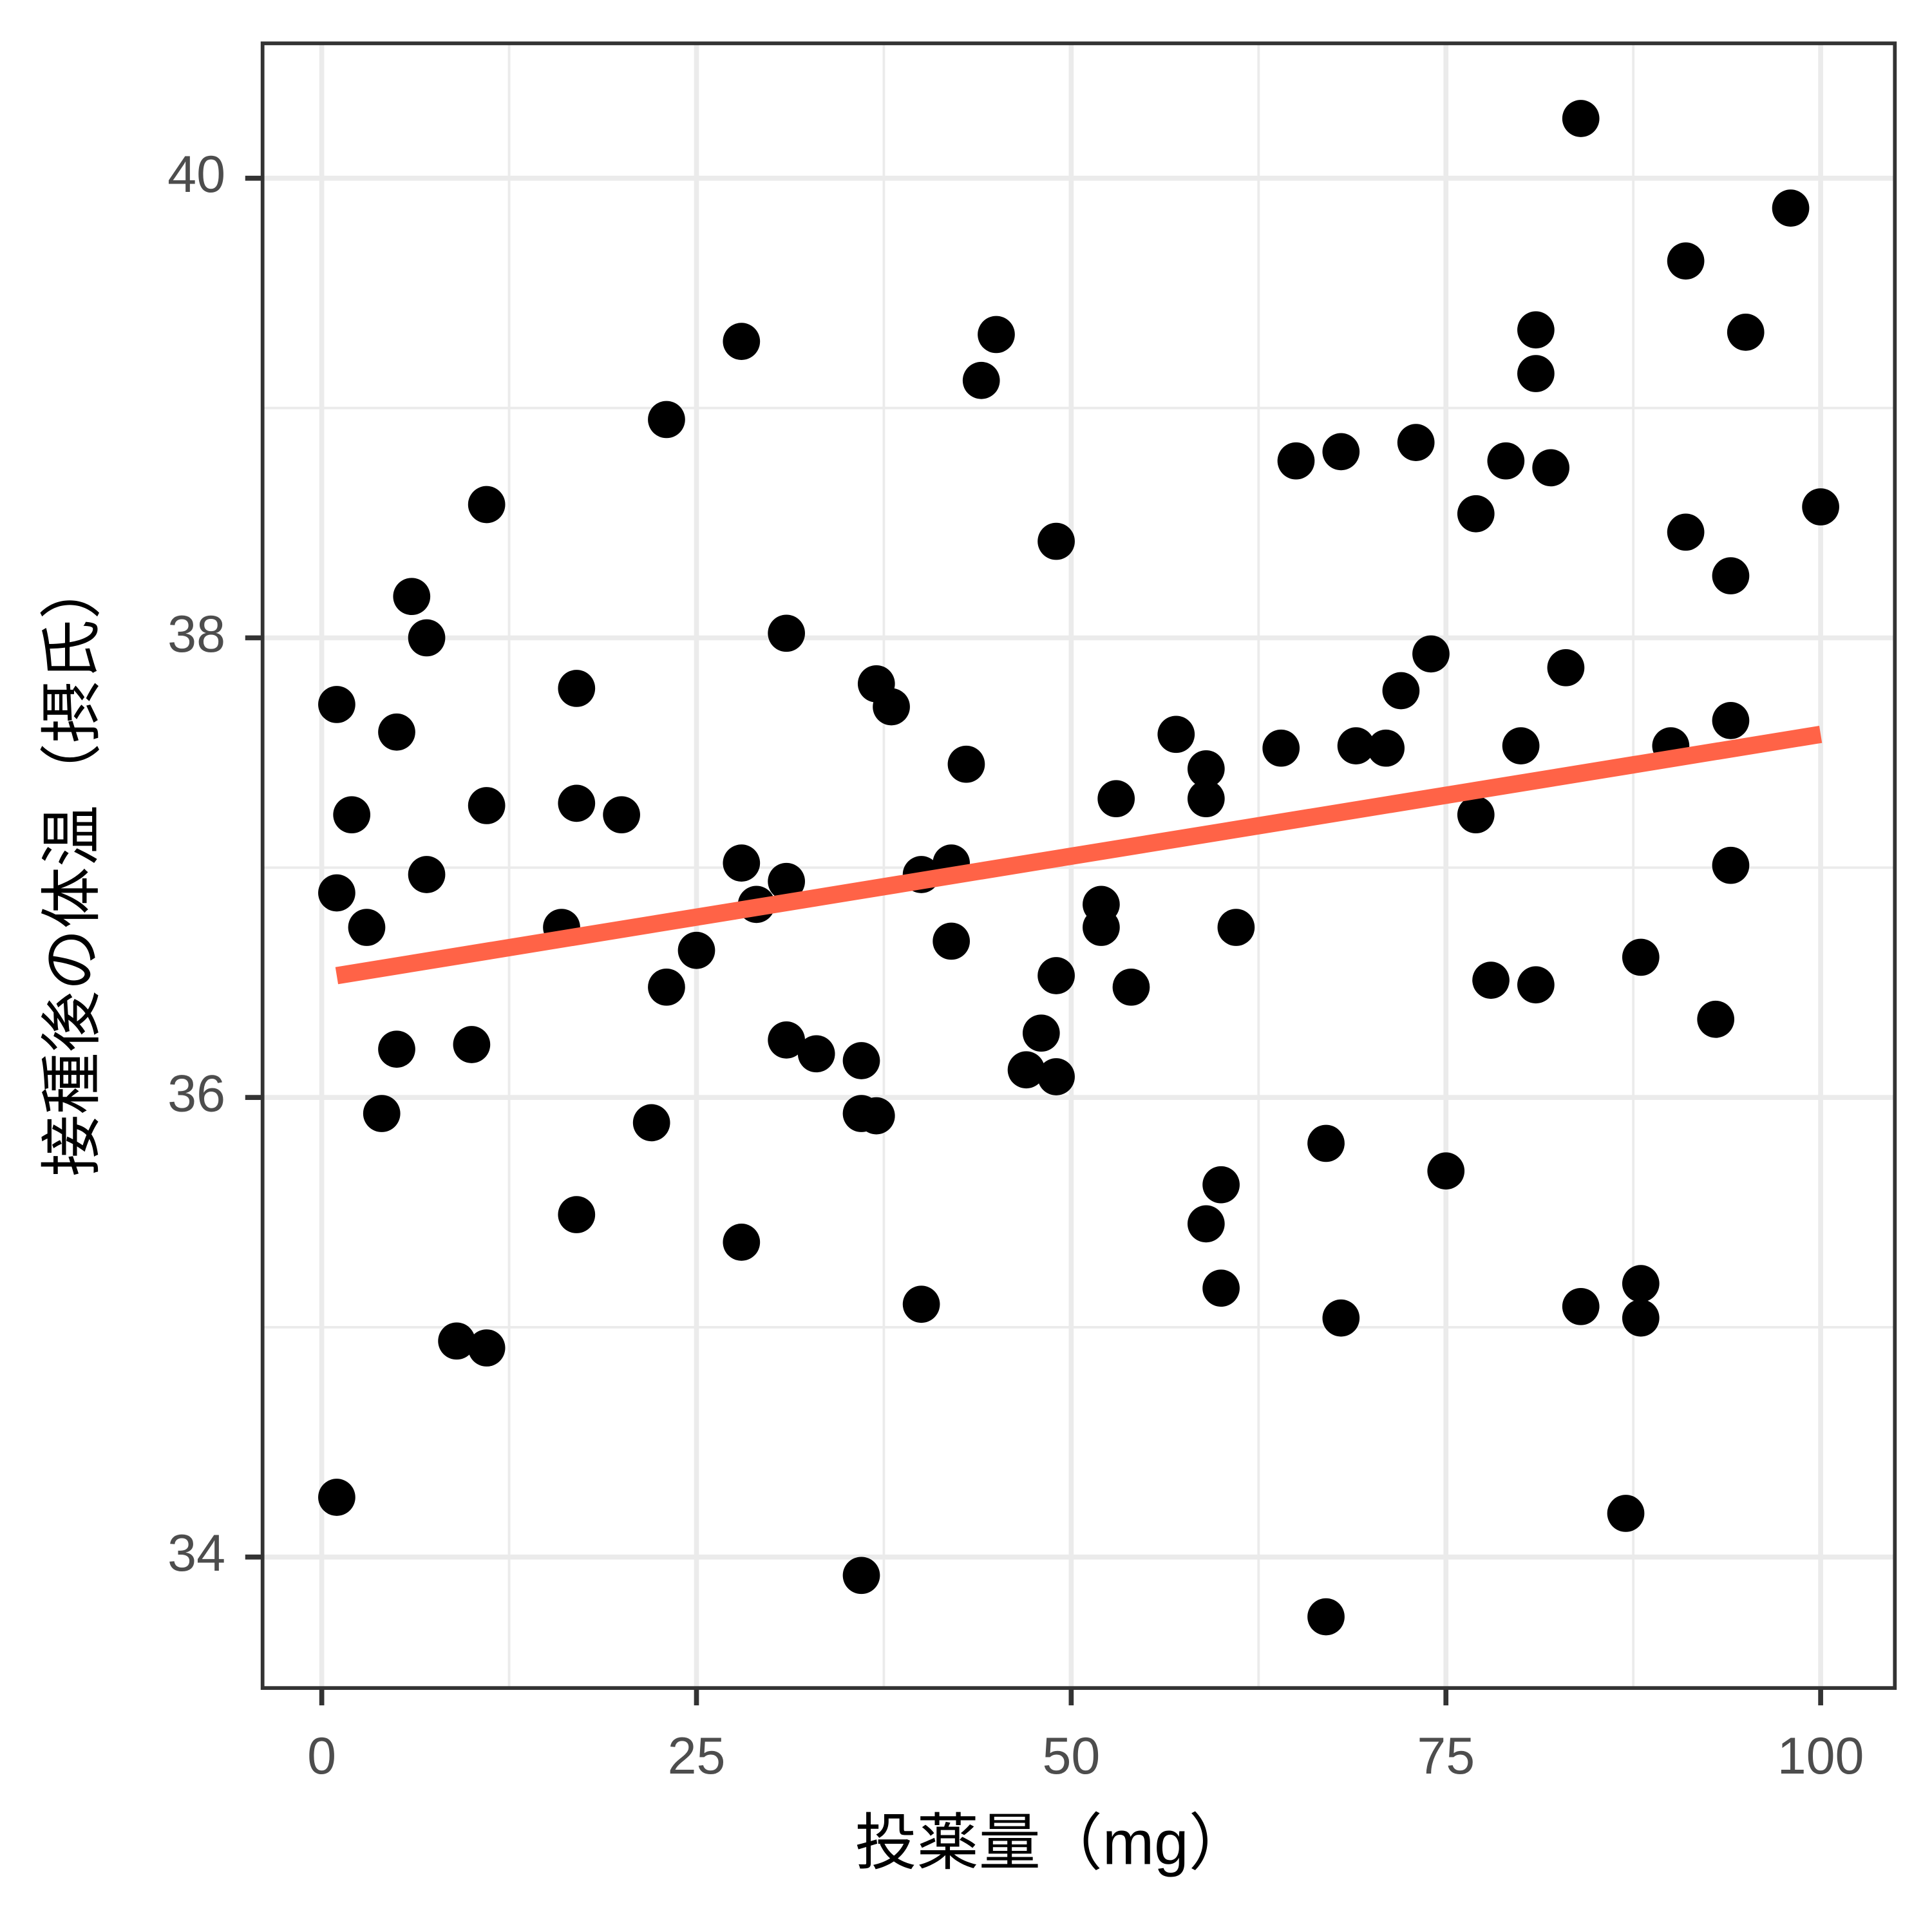  What do you see at coordinates (697, 1756) in the screenshot?
I see `x-tick-label: 25` at bounding box center [697, 1756].